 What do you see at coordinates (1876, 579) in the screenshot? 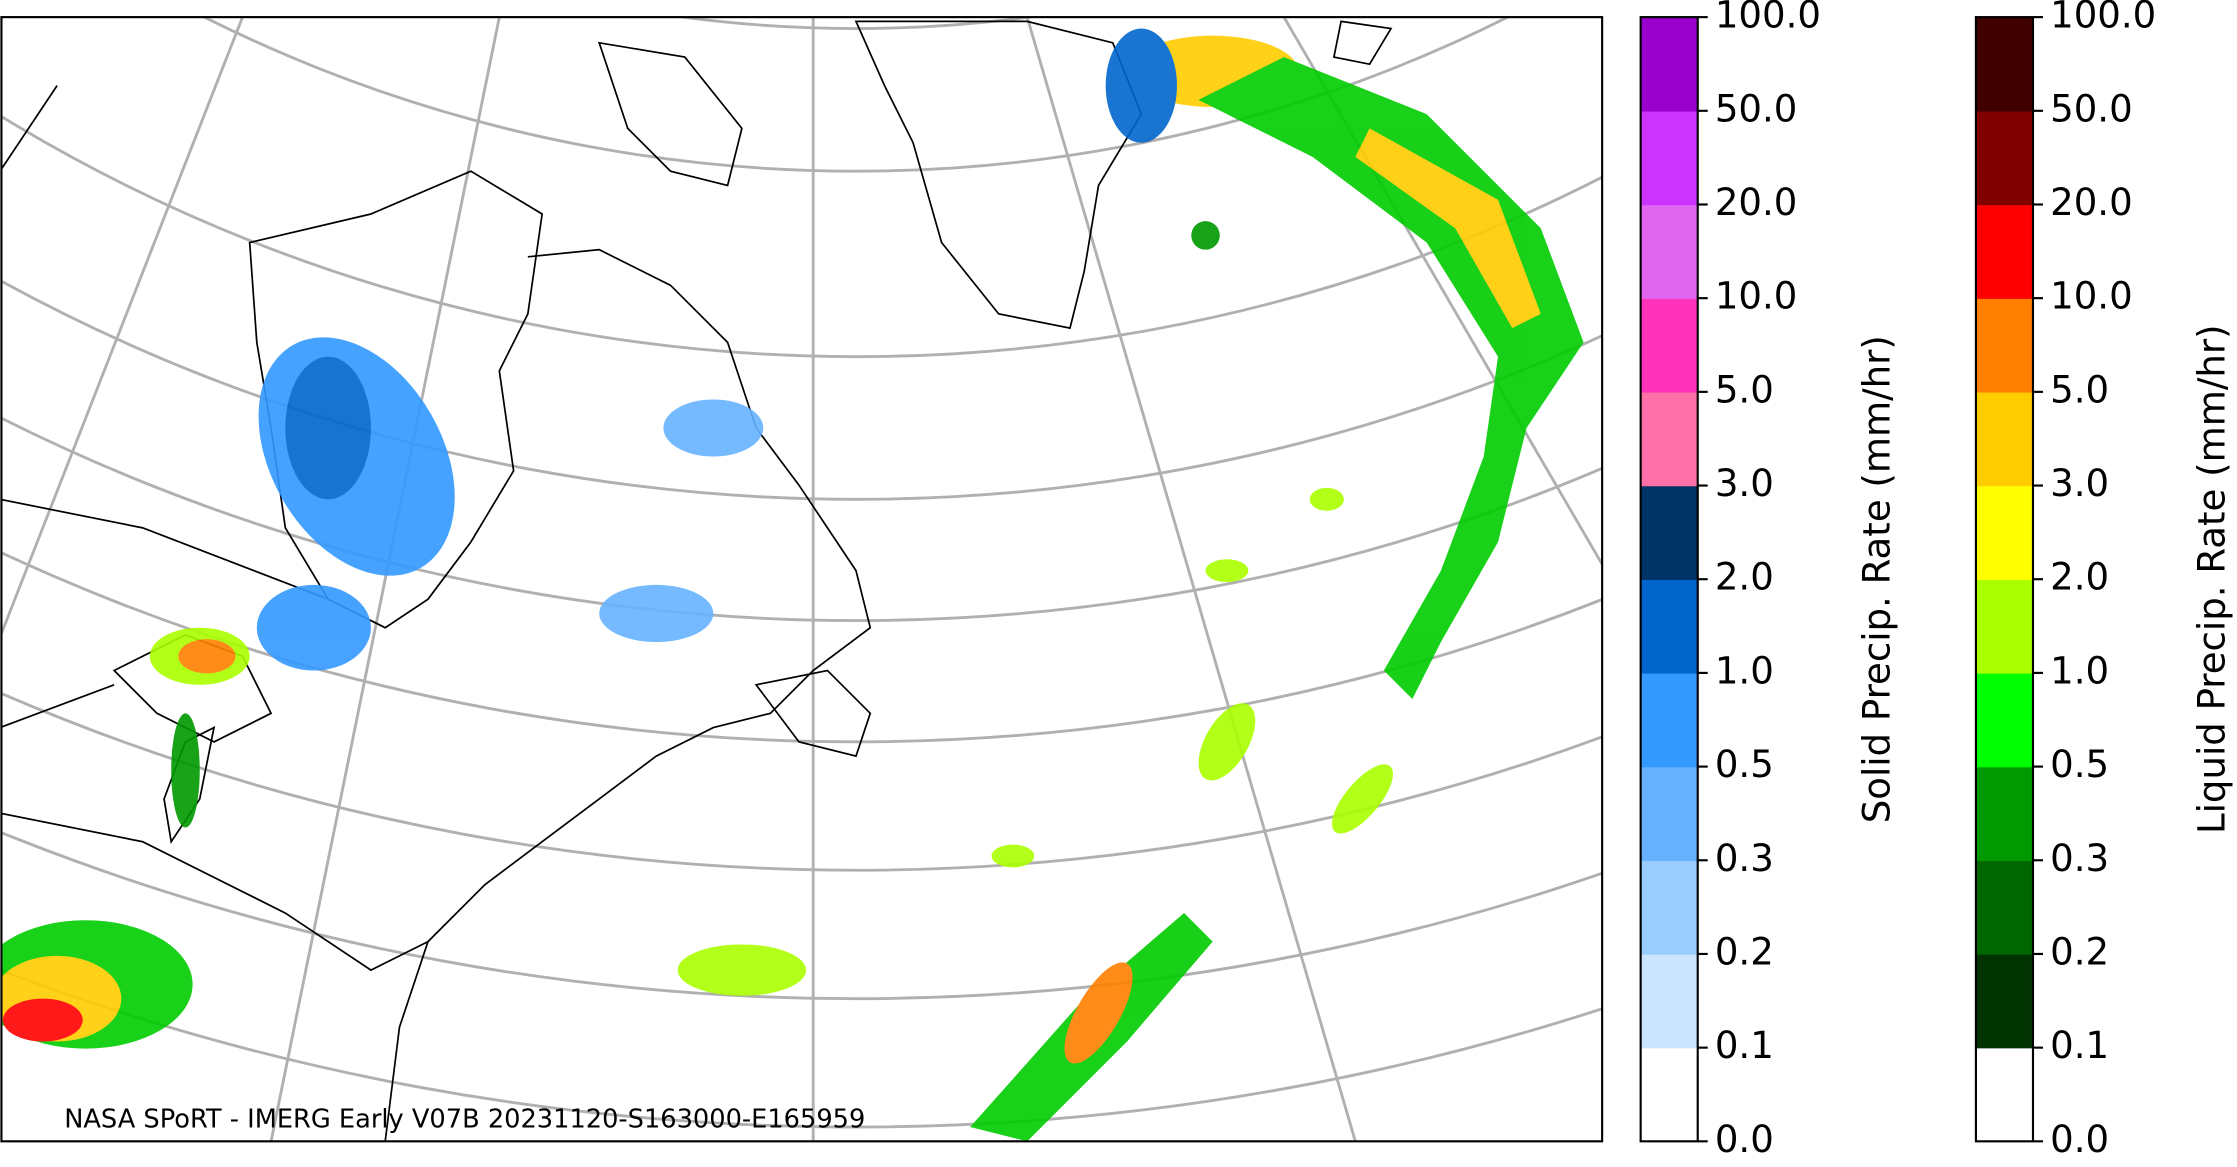
I see `colorbar-label: Solid Precip. Rate (mm/hr)` at bounding box center [1876, 579].